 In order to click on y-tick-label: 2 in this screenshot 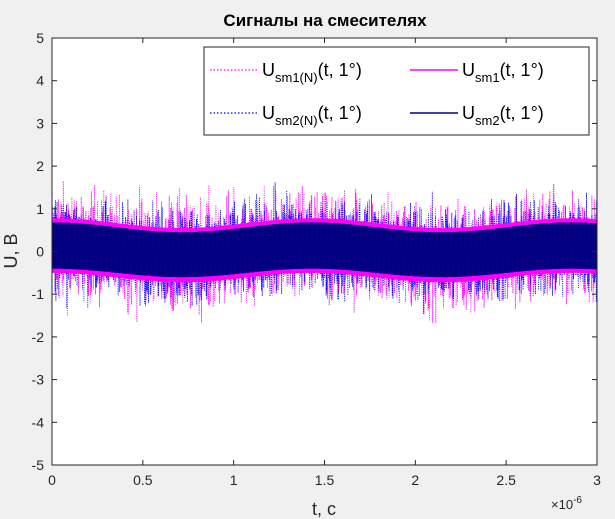, I will do `click(40, 166)`.